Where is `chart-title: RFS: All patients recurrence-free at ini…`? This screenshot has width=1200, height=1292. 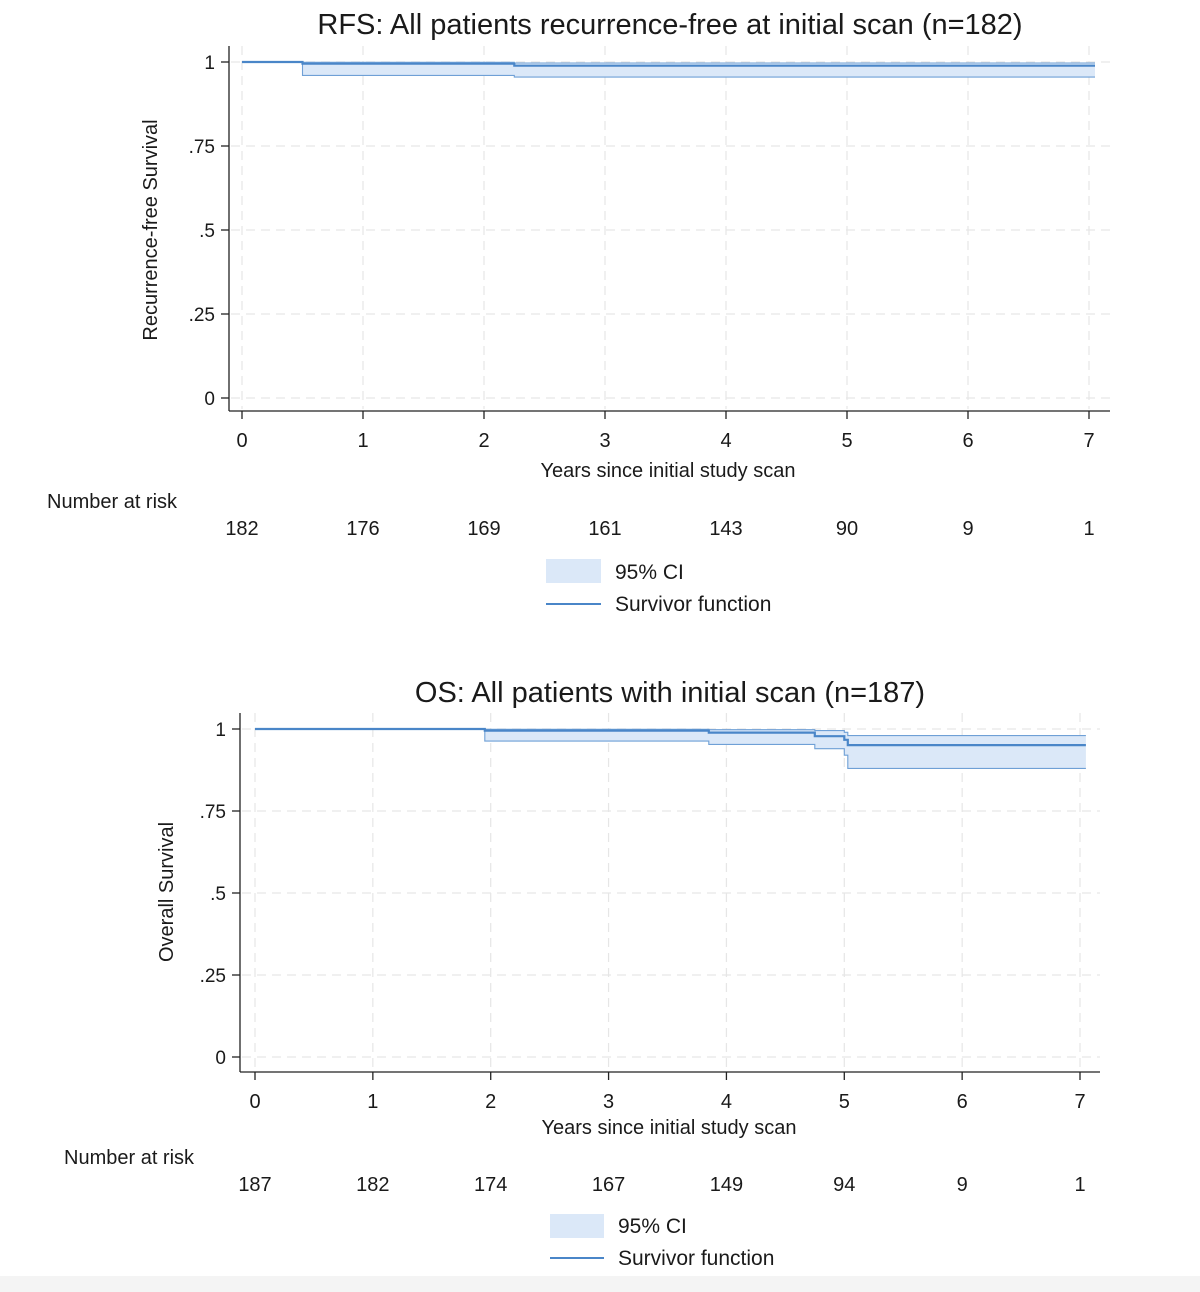
chart-title: RFS: All patients recurrence-free at ini… is located at coordinates (669, 25).